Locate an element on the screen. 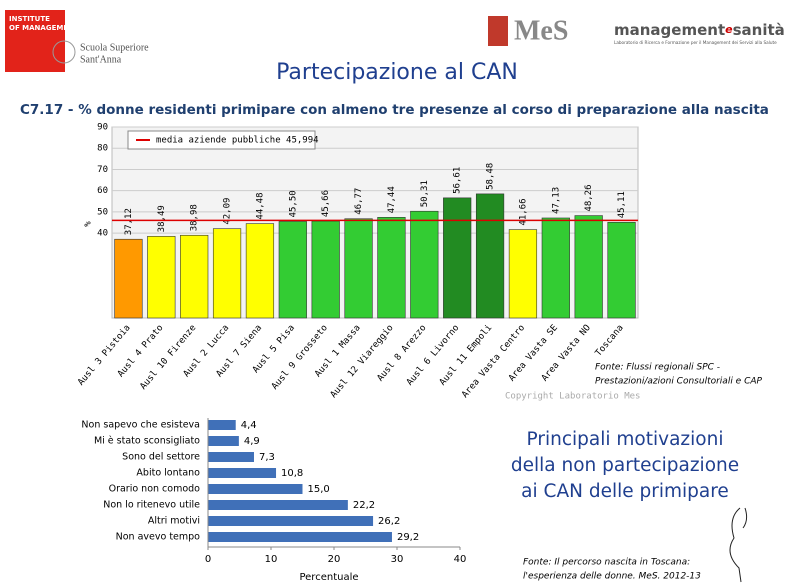 The width and height of the screenshot is (794, 584). x-tick-label: 20 is located at coordinates (334, 559).